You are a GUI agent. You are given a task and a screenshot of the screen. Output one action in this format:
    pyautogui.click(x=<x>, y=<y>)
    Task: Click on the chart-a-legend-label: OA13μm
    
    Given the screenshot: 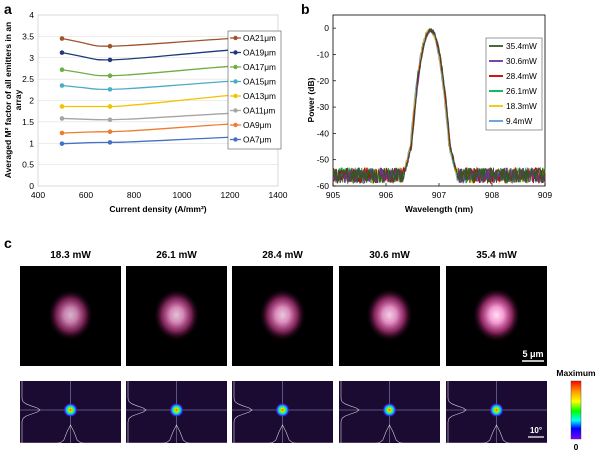 What is the action you would take?
    pyautogui.click(x=259, y=96)
    